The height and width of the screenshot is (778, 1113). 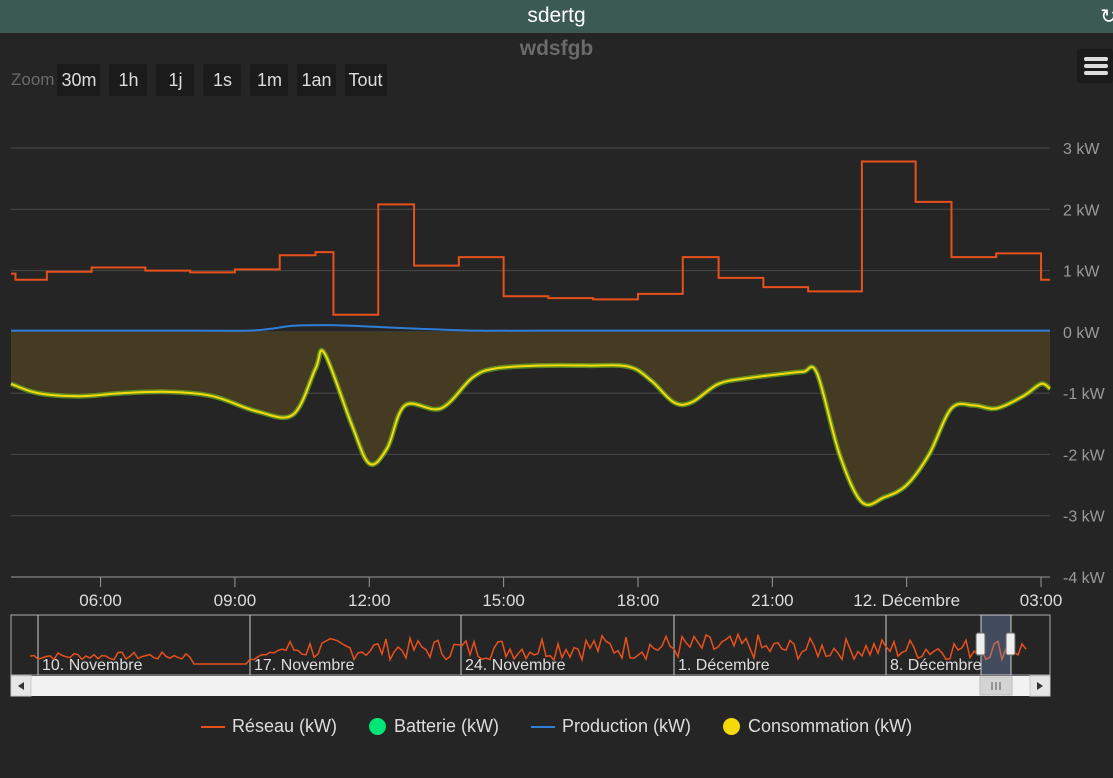 What do you see at coordinates (830, 726) in the screenshot?
I see `legend-label-consommation: Consommation (kW)` at bounding box center [830, 726].